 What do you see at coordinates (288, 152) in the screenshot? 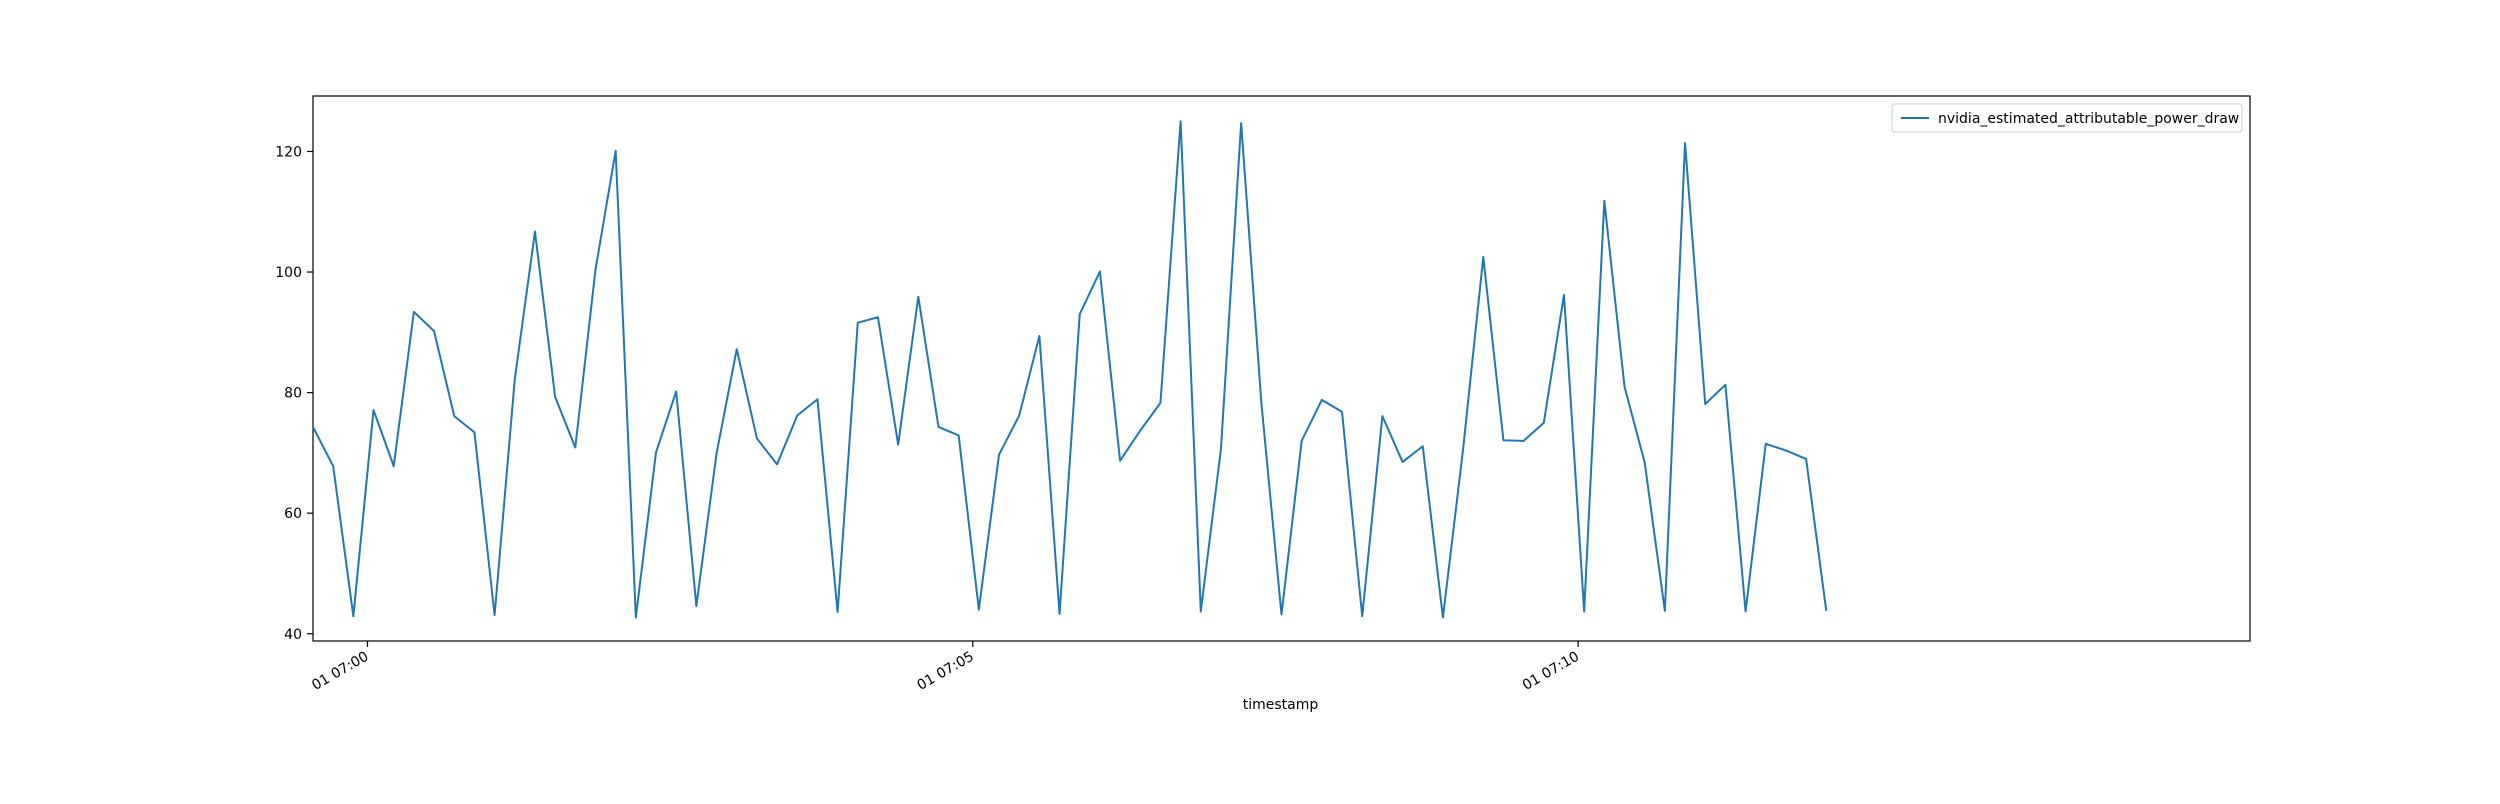
I see `y-tick-label: 120` at bounding box center [288, 152].